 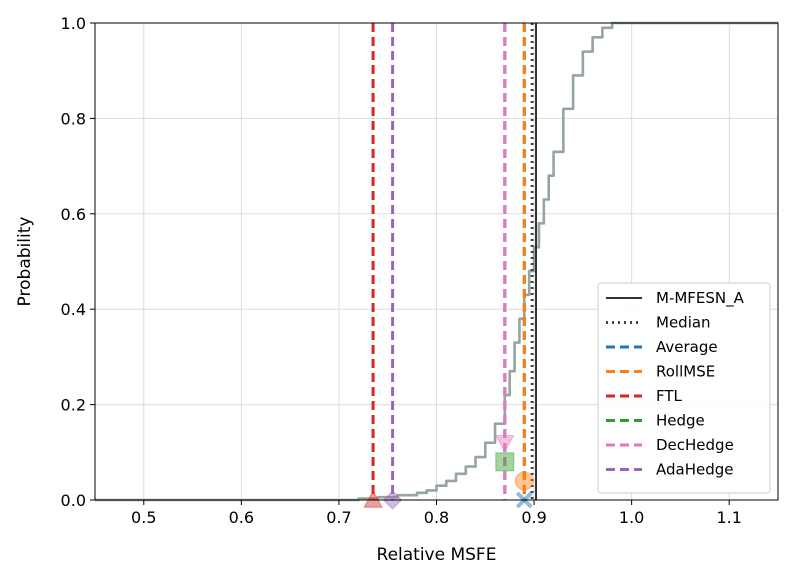 I want to click on y-axis-ticks: 0.0 0.2 0.4 0.6 0.8 1.0, so click(x=78, y=262).